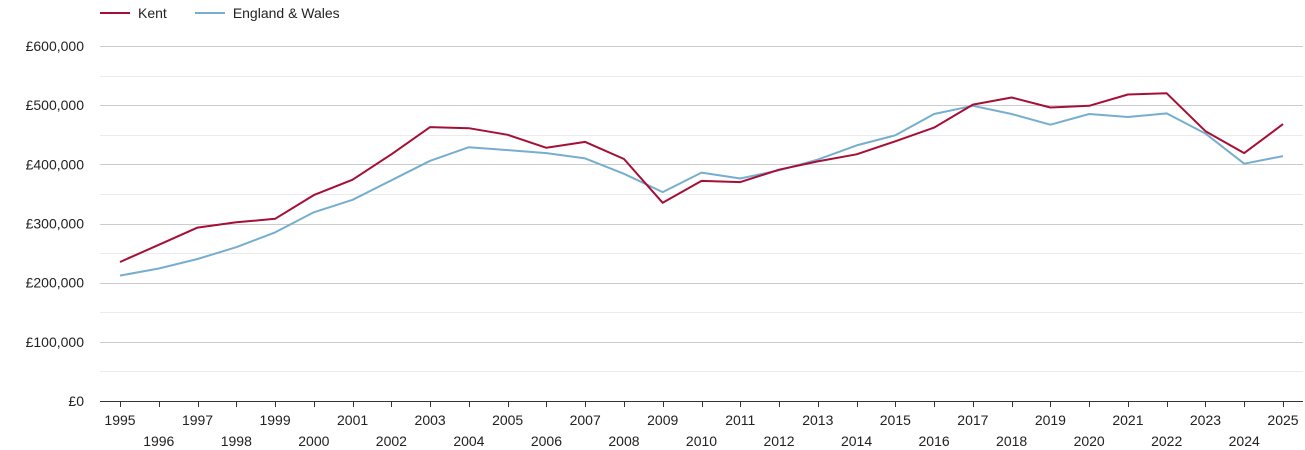 The height and width of the screenshot is (450, 1305). I want to click on x-tick-label: 2010, so click(701, 441).